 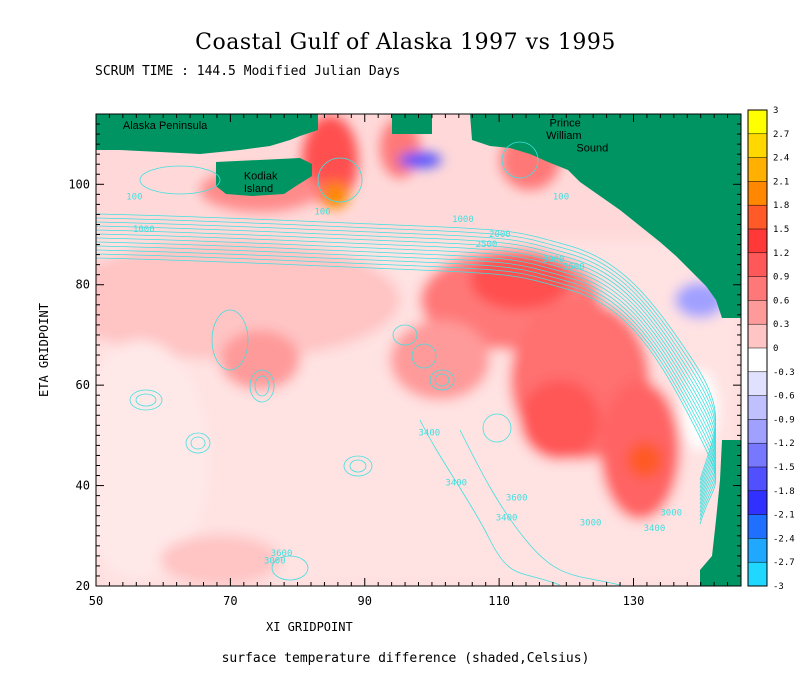 What do you see at coordinates (83, 385) in the screenshot?
I see `y-tick-label: 60` at bounding box center [83, 385].